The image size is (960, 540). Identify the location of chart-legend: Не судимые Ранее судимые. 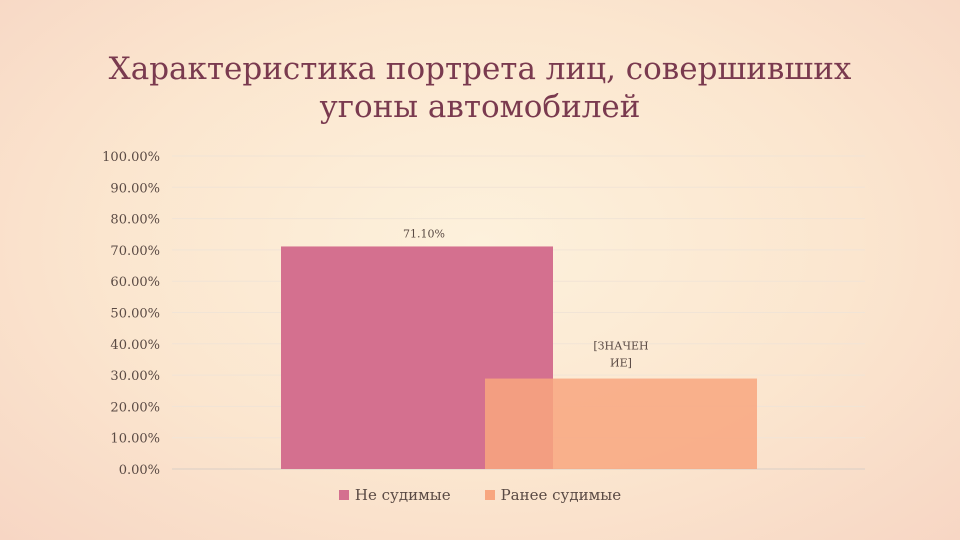
(480, 495).